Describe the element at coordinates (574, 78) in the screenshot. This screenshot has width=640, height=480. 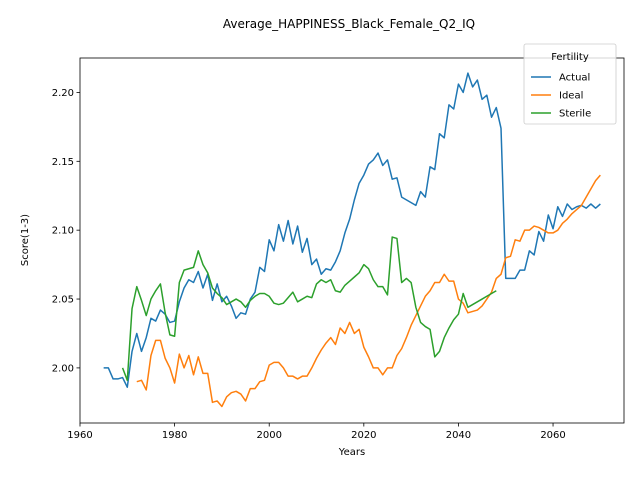
I see `legend-label-actual: Actual` at that location.